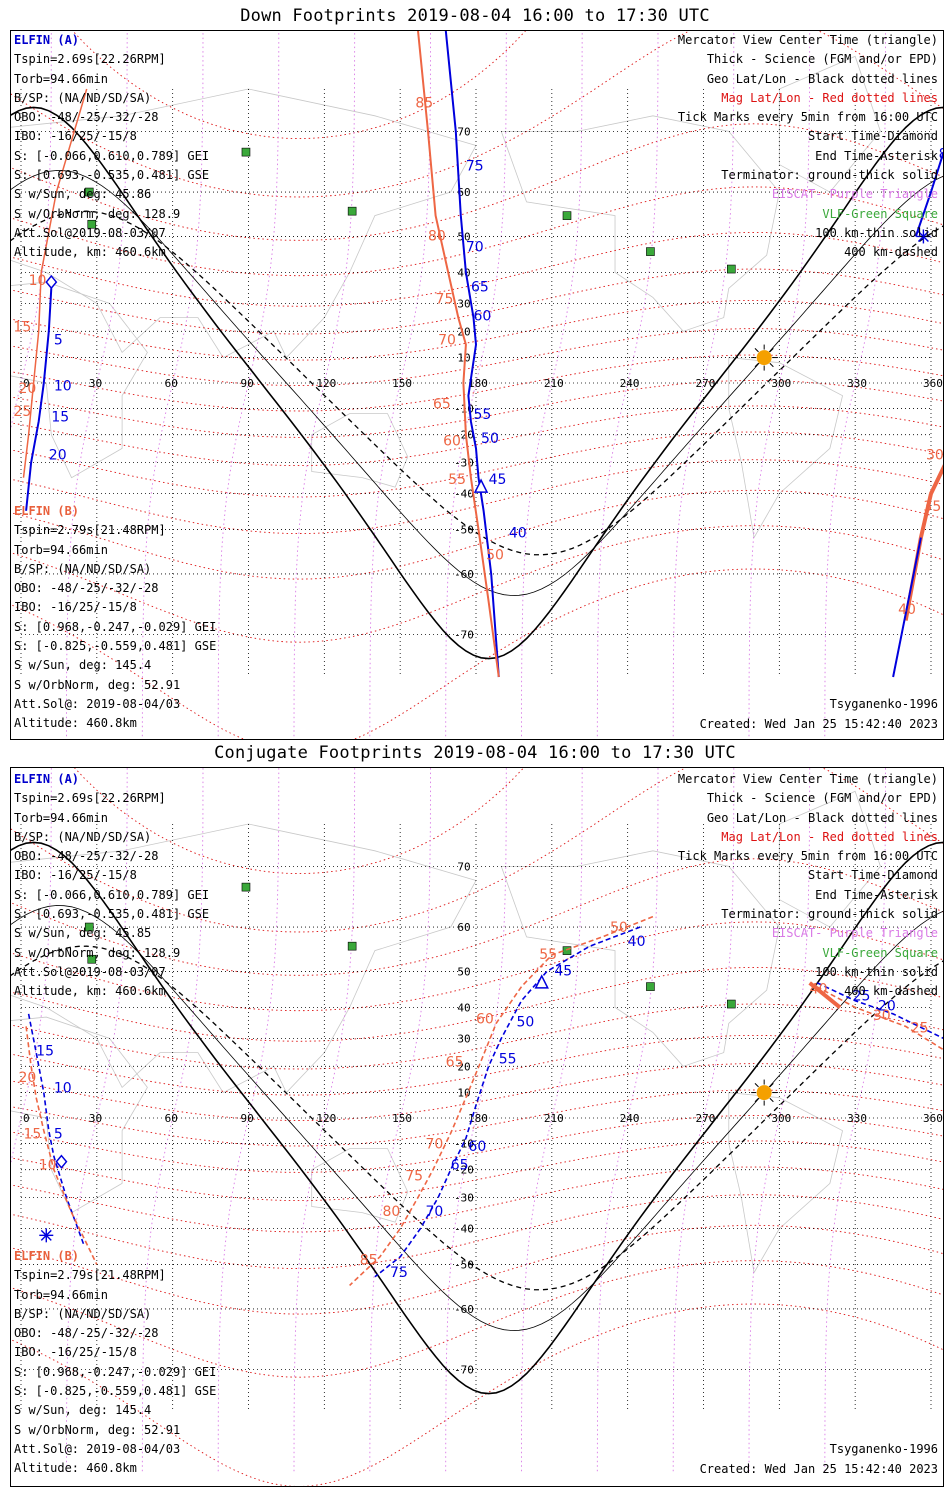 This screenshot has height=1500, width=950. Describe the element at coordinates (463, 971) in the screenshot. I see `lat-tick-label: 50` at that location.